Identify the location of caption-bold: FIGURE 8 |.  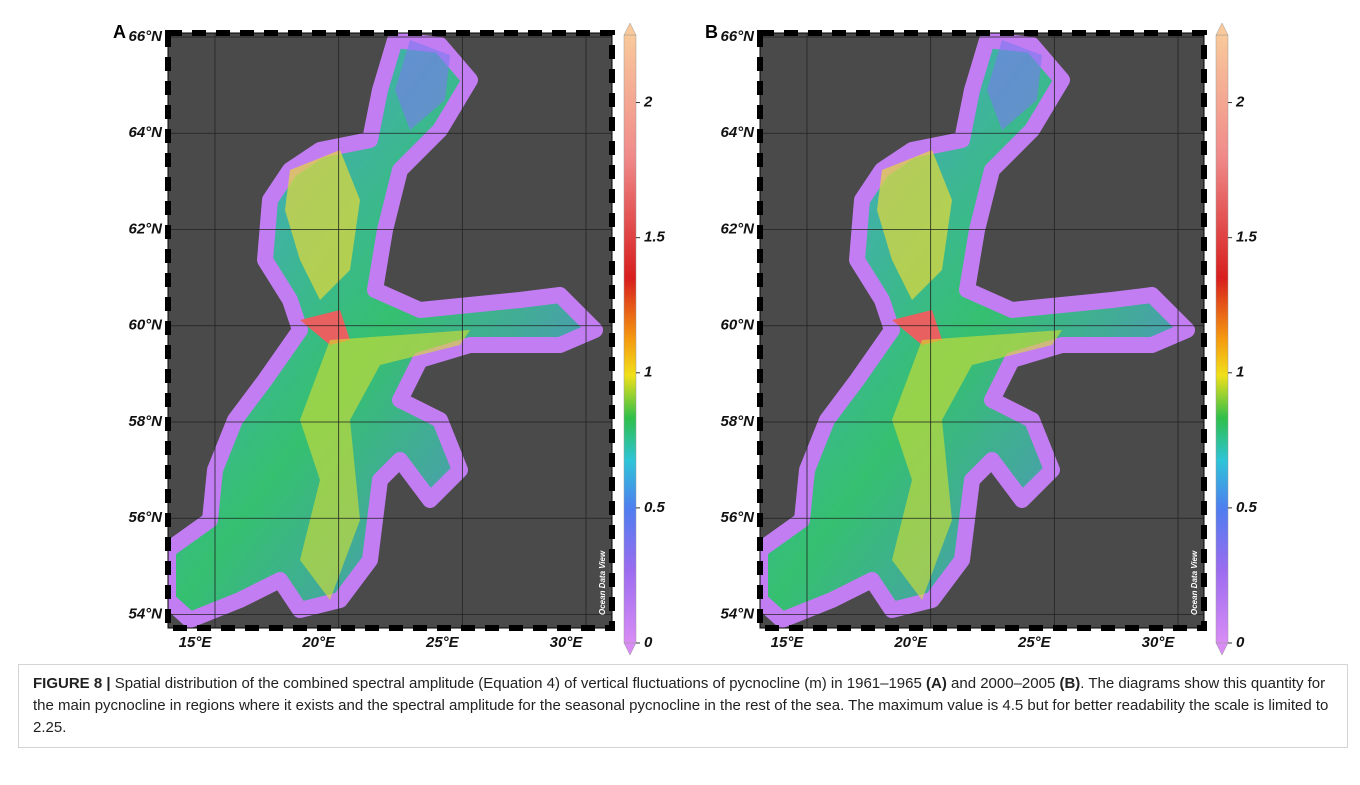
(72, 683).